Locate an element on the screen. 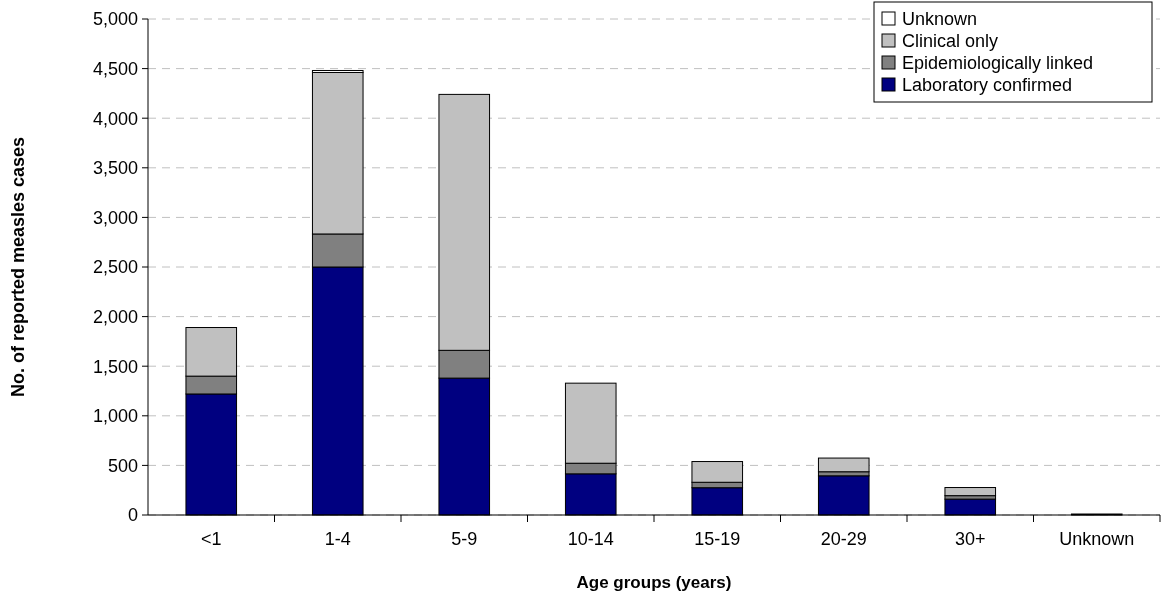  y-tick-label: 4,000 is located at coordinates (115, 118).